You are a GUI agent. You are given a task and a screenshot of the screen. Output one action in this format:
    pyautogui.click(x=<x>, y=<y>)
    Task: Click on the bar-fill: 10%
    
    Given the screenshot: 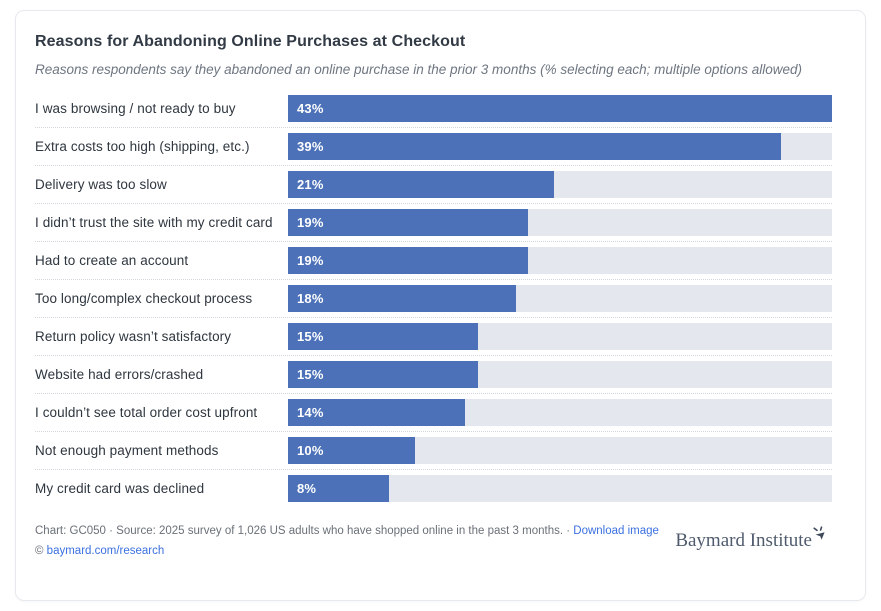 What is the action you would take?
    pyautogui.click(x=351, y=450)
    